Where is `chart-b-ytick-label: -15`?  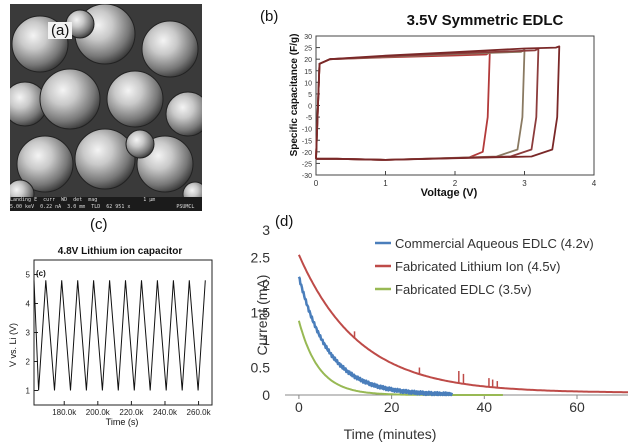 chart-b-ytick-label: -15 is located at coordinates (307, 141).